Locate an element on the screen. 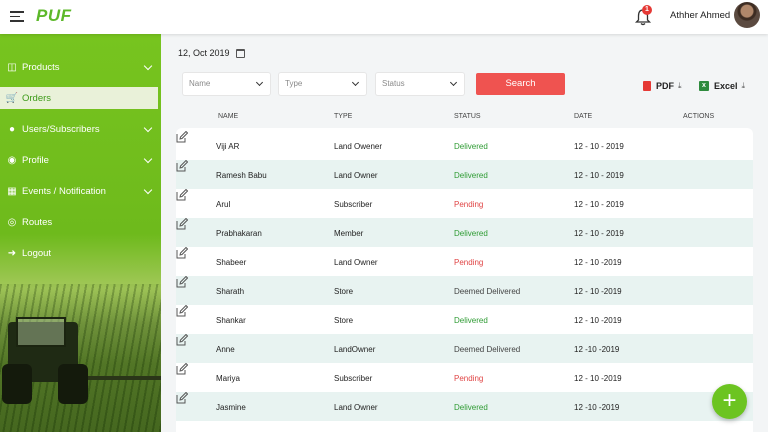 Image resolution: width=768 pixels, height=432 pixels. type-filter-placeholder: Type is located at coordinates (294, 83).